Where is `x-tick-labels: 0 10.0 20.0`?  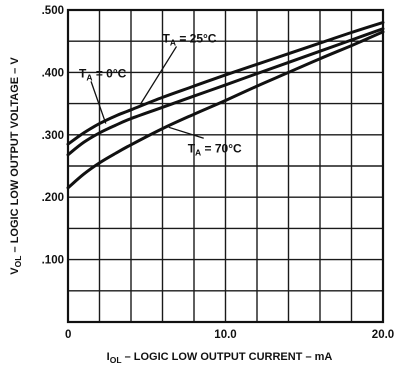 x-tick-labels: 0 10.0 20.0 is located at coordinates (229, 335).